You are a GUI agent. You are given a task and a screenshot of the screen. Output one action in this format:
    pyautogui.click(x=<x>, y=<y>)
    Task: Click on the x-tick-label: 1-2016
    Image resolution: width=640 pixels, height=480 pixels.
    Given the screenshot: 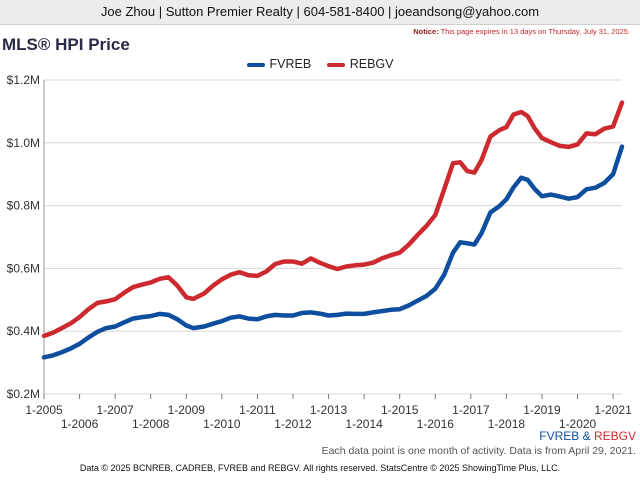 What is the action you would take?
    pyautogui.click(x=436, y=424)
    